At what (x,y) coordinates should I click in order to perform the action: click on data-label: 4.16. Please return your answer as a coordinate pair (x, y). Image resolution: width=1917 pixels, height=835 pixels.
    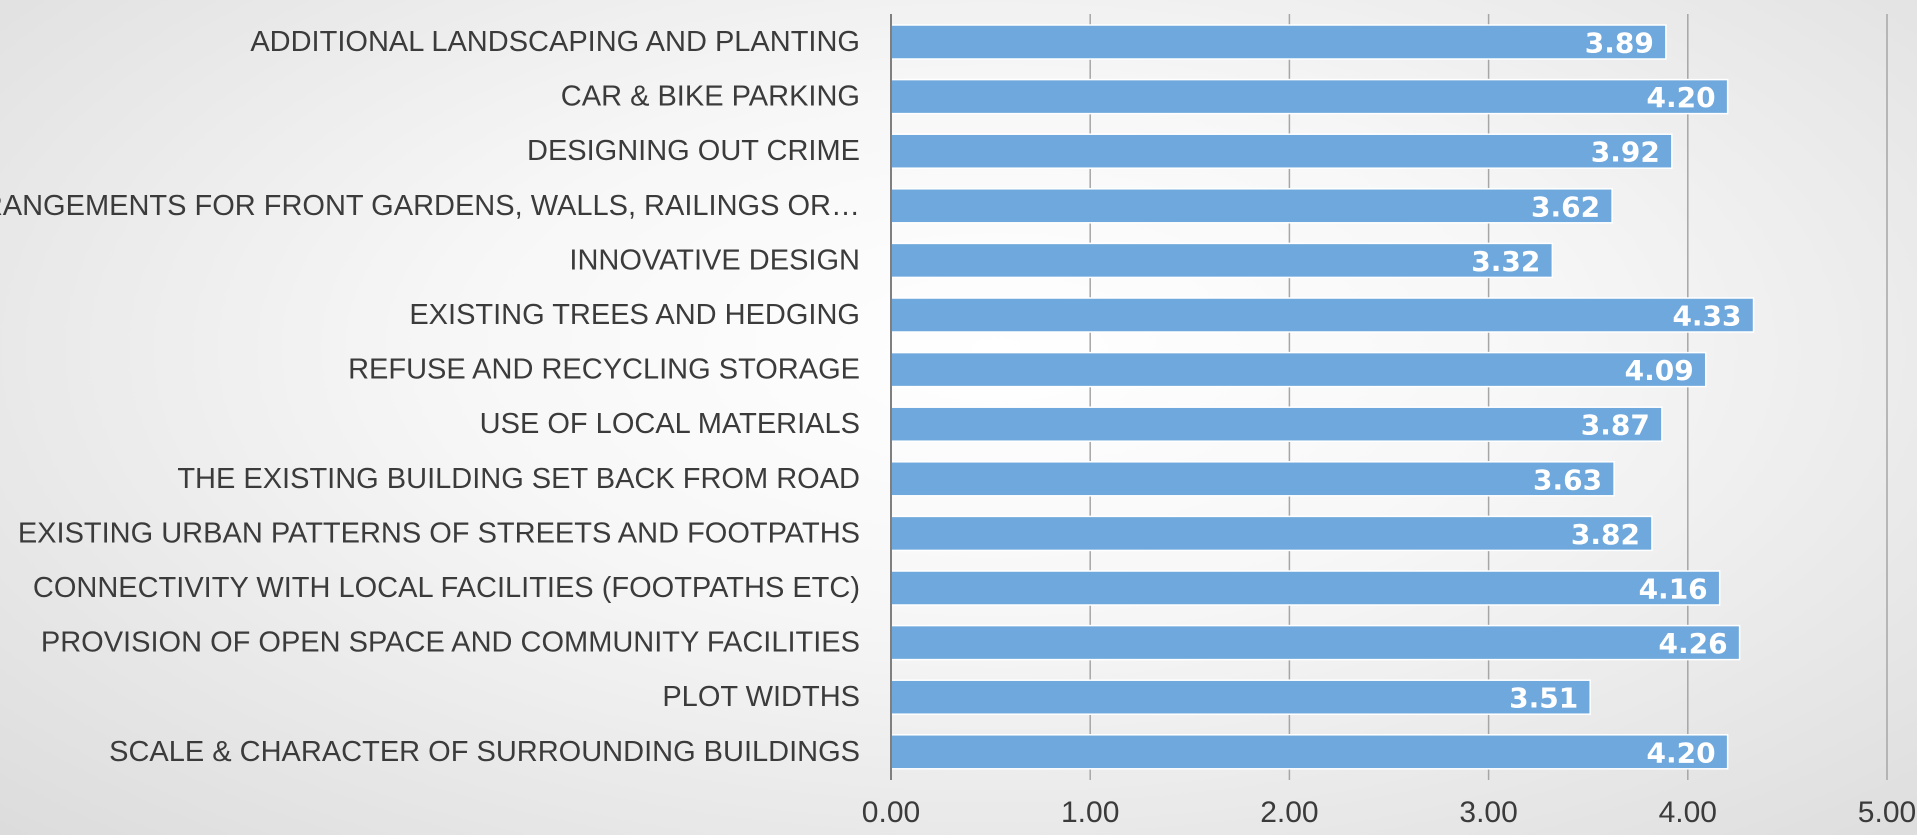
    Looking at the image, I should click on (1673, 589).